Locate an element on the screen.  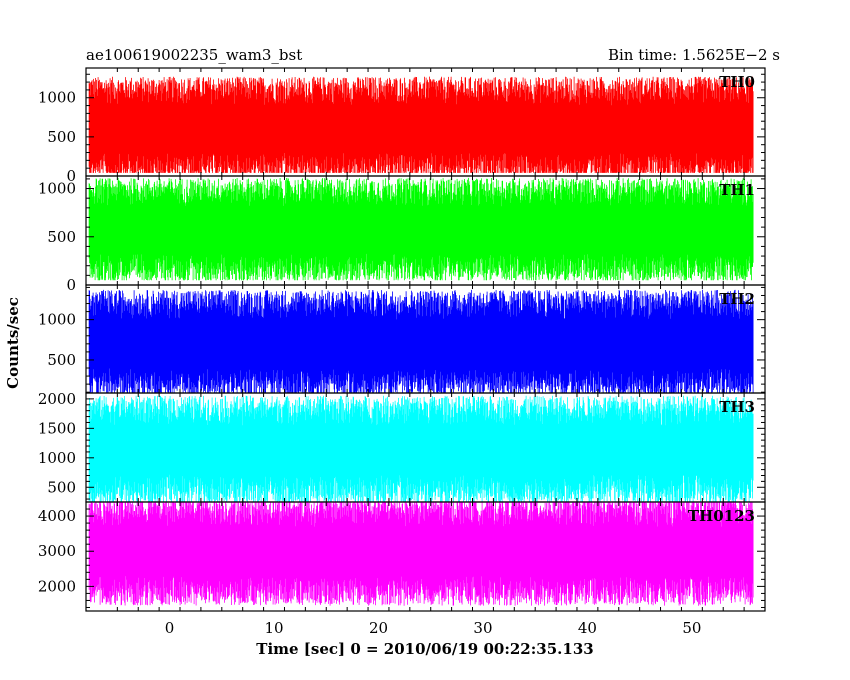
x-tick-label: 50 is located at coordinates (691, 628).